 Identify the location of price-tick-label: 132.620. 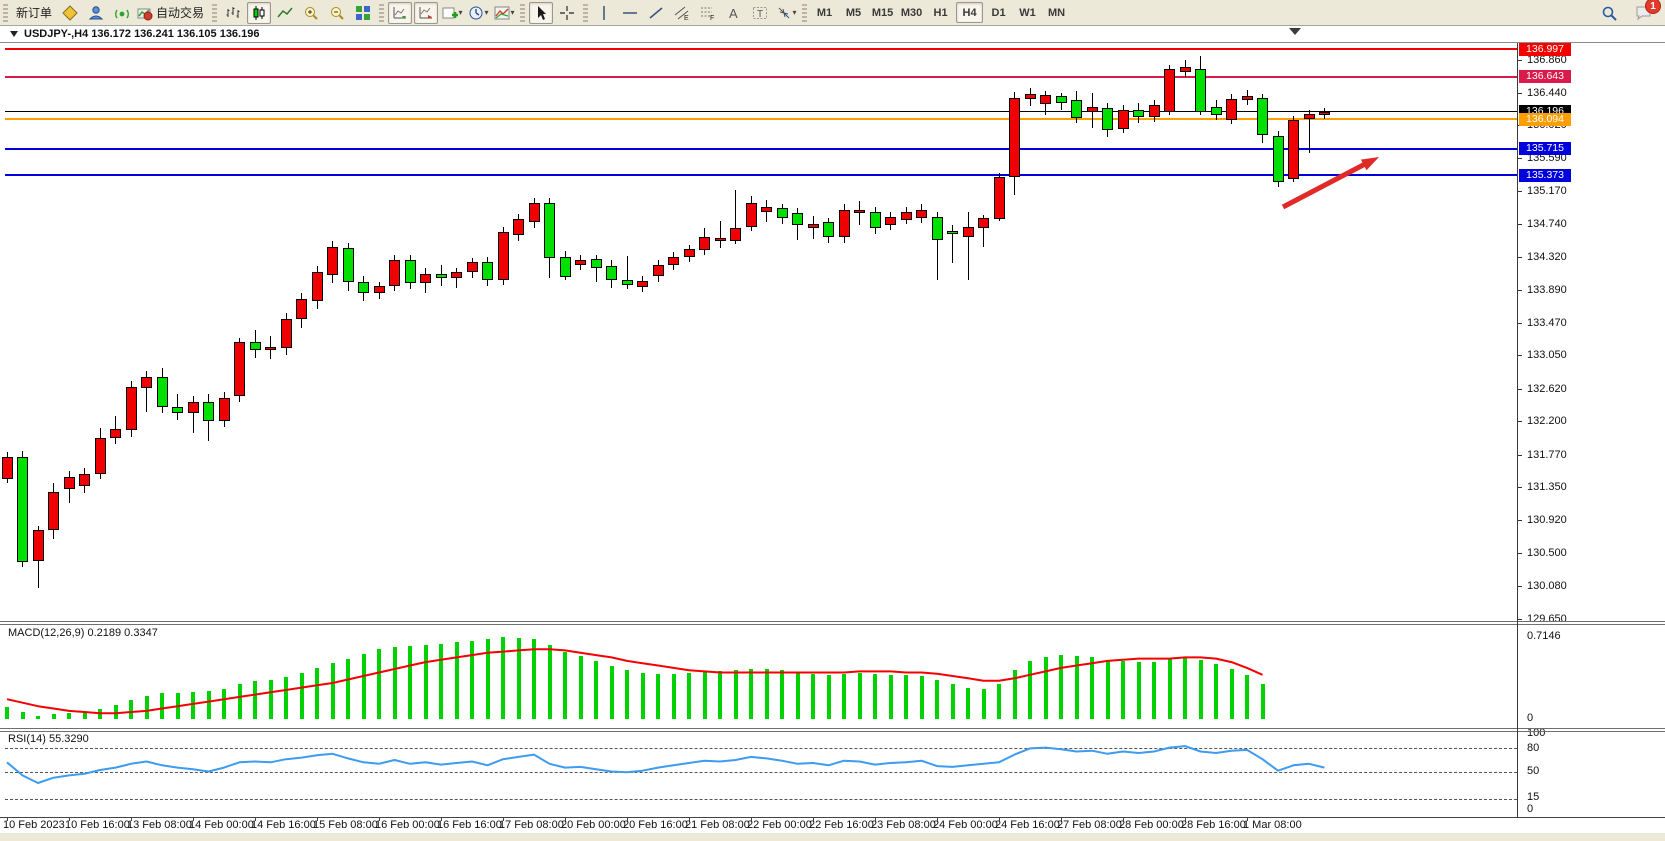
(1547, 388).